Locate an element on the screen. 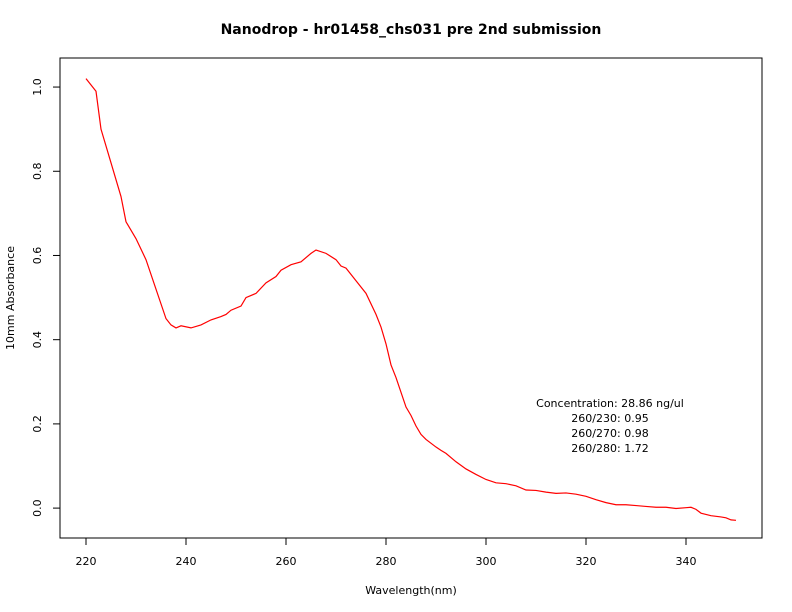  annotation: 260/280: 1.72 is located at coordinates (609, 448).